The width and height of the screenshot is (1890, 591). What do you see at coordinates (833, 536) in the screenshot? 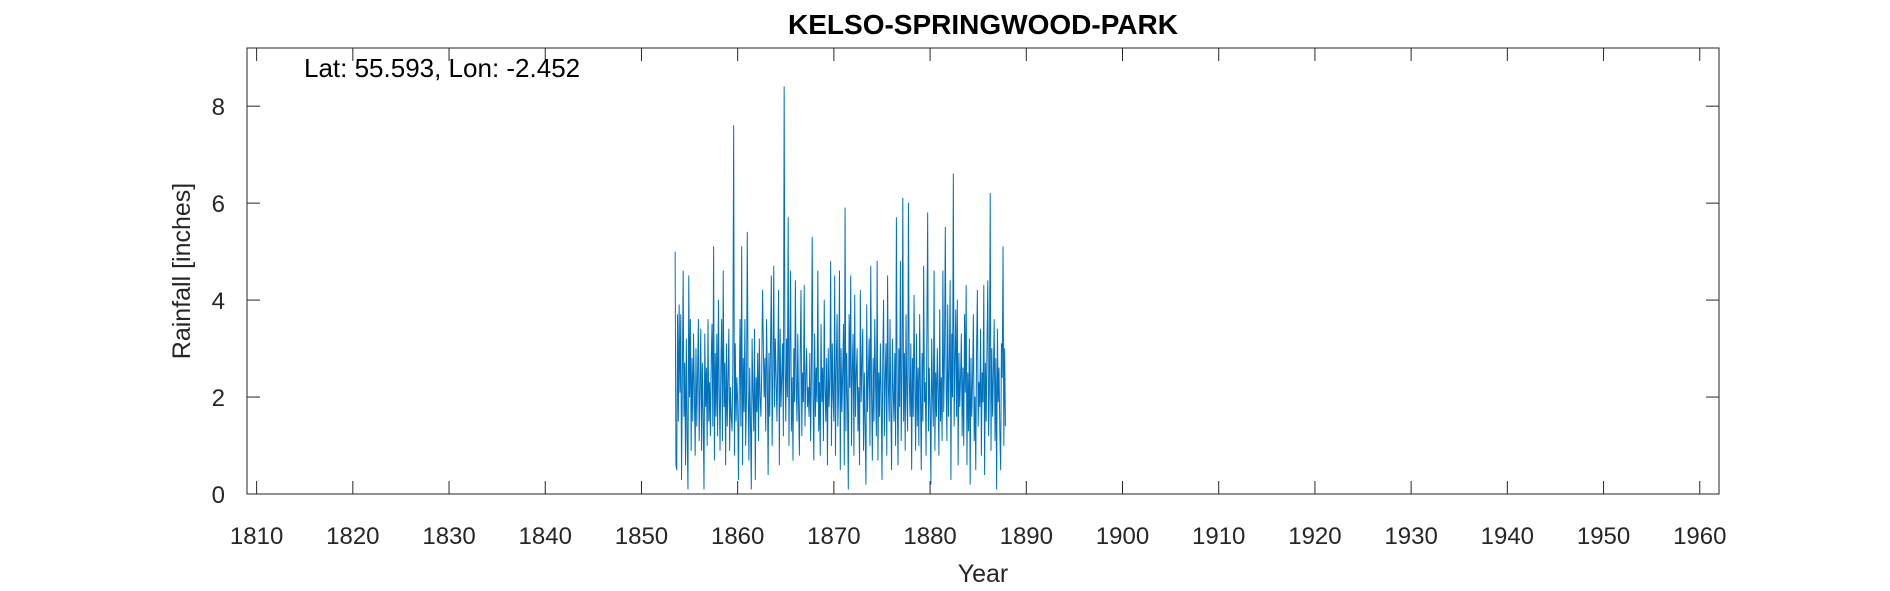
I see `x-tick-label: 1870` at bounding box center [833, 536].